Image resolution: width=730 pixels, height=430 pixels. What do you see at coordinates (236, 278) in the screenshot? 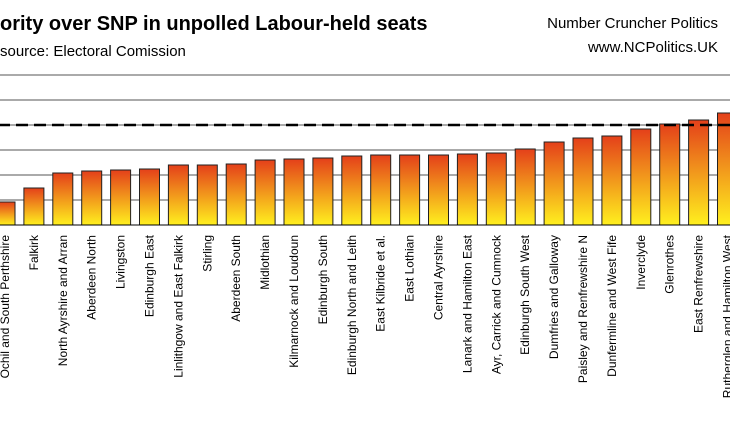
I see `x-tick-label: Aberdeen South` at bounding box center [236, 278].